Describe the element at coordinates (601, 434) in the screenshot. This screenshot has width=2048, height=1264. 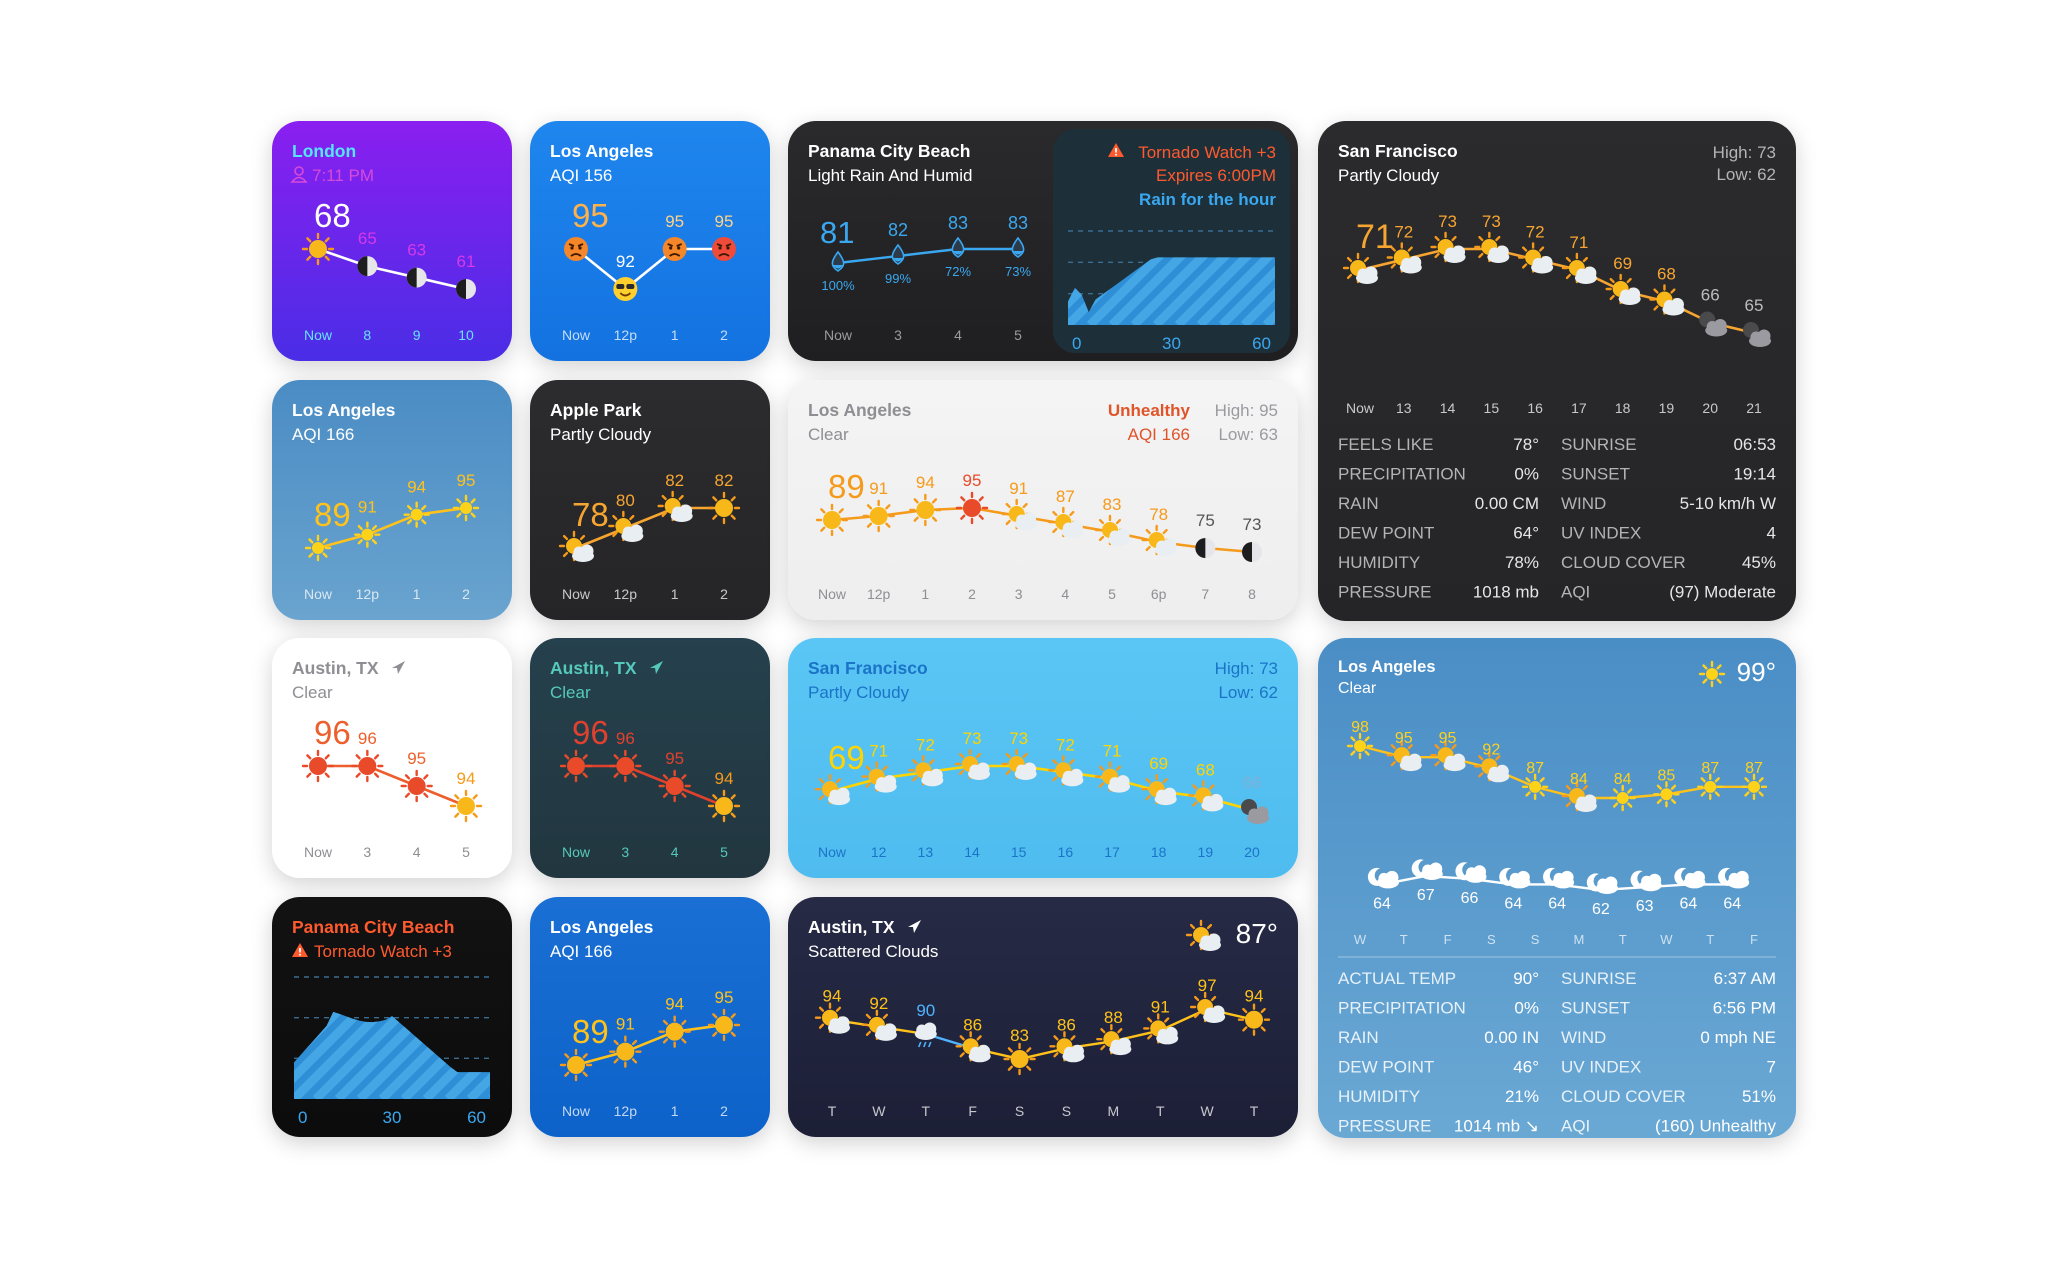
I see `condition-label: Partly Cloudy` at that location.